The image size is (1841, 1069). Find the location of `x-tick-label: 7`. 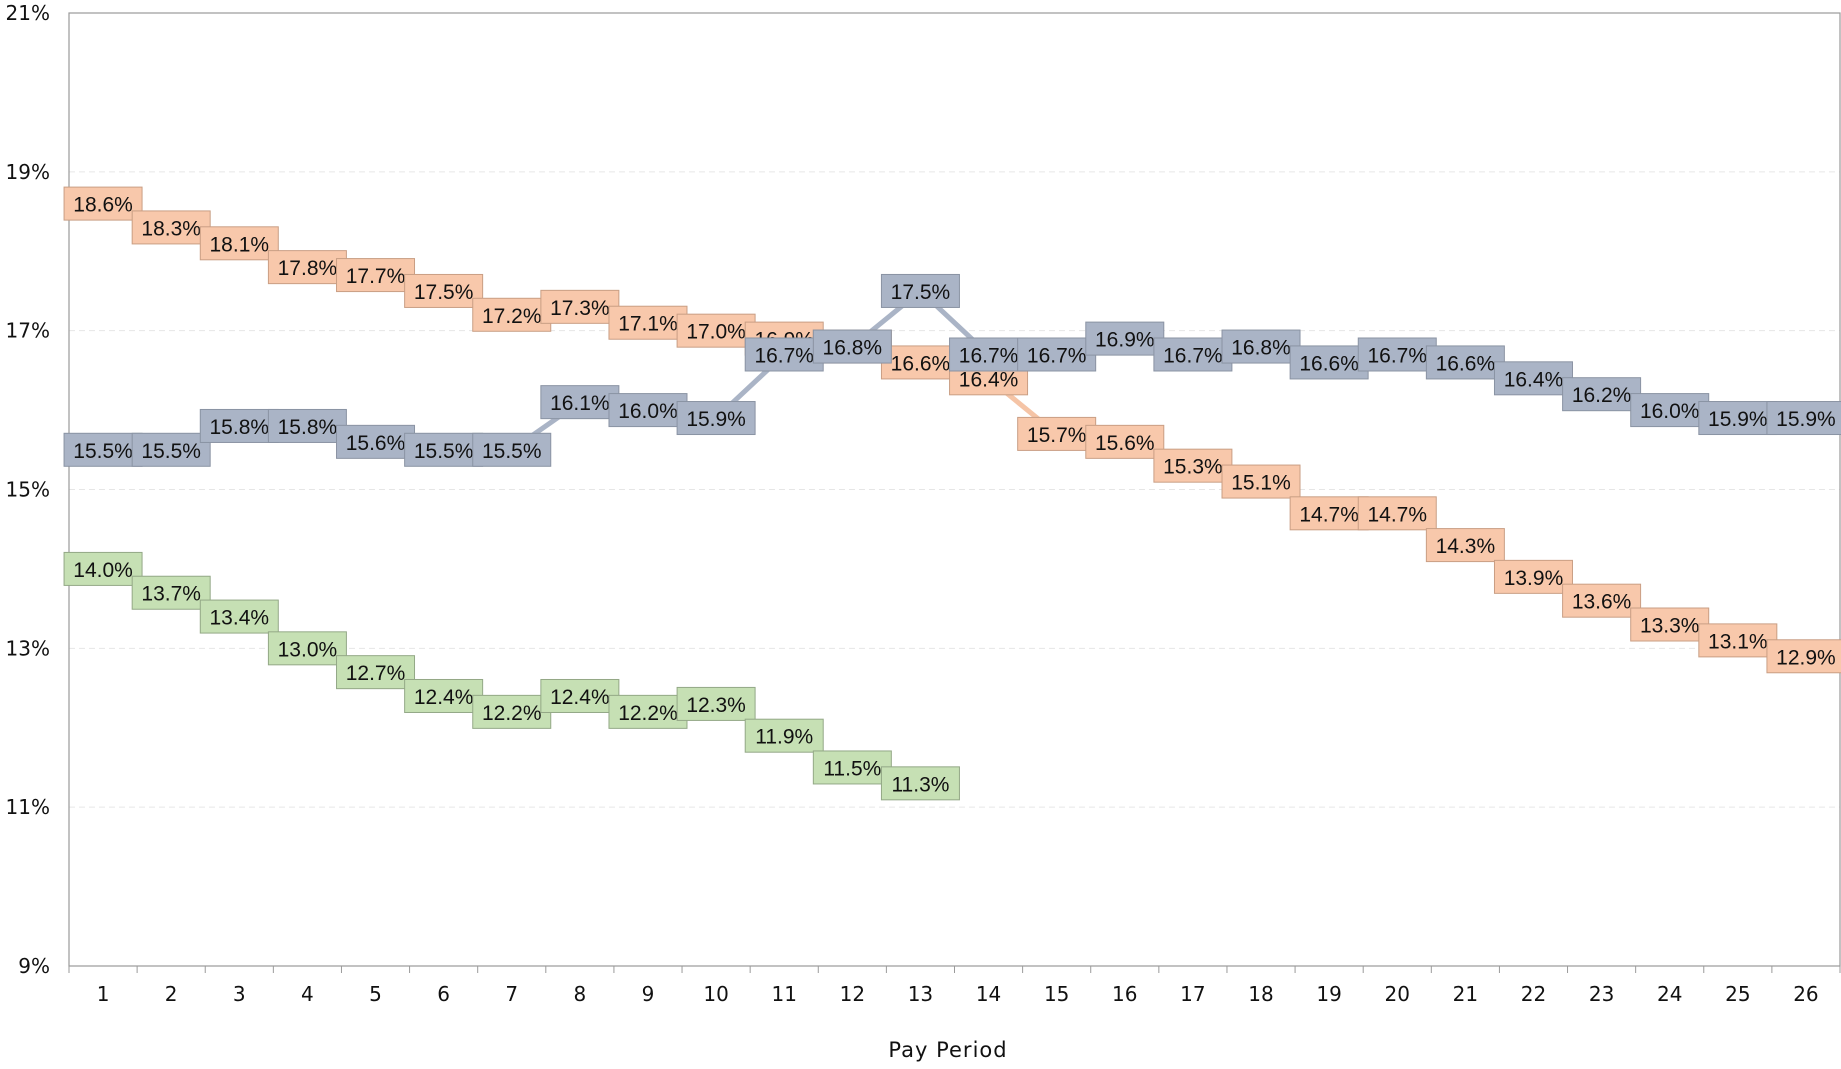

x-tick-label: 7 is located at coordinates (511, 994).